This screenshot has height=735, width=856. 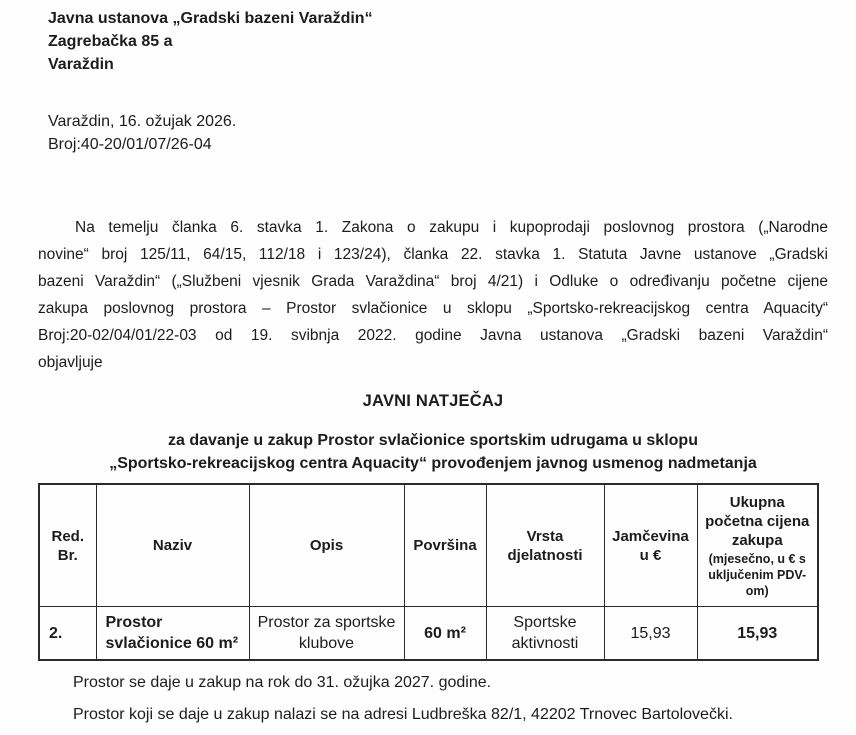 What do you see at coordinates (110, 41) in the screenshot?
I see `sender-address: Zagrebačka 85 a` at bounding box center [110, 41].